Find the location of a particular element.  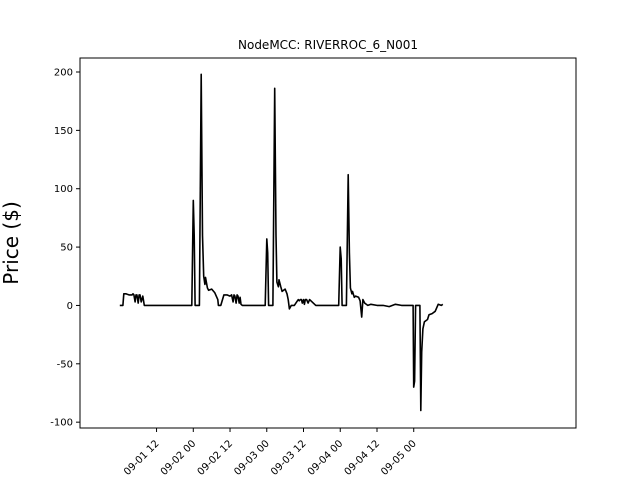

y-tick-label: 0 is located at coordinates (70, 306).